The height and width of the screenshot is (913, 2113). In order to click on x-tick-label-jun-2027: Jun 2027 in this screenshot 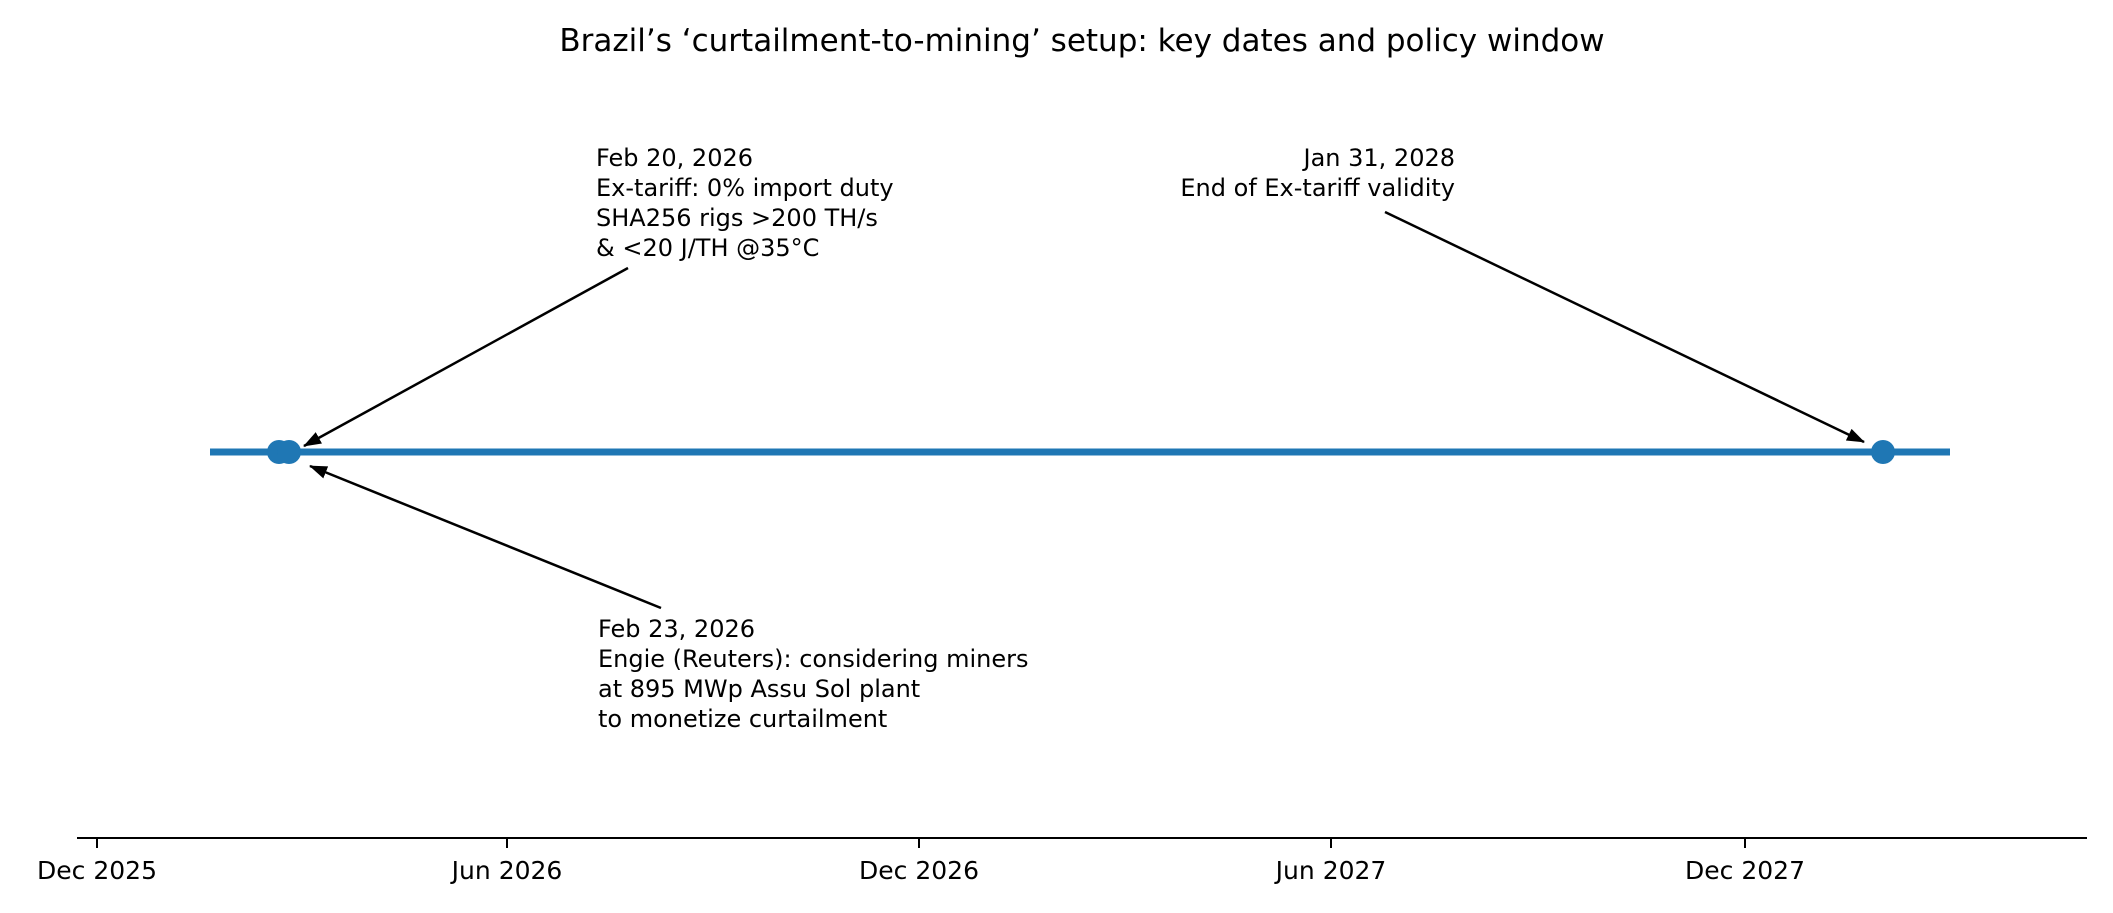, I will do `click(1331, 870)`.